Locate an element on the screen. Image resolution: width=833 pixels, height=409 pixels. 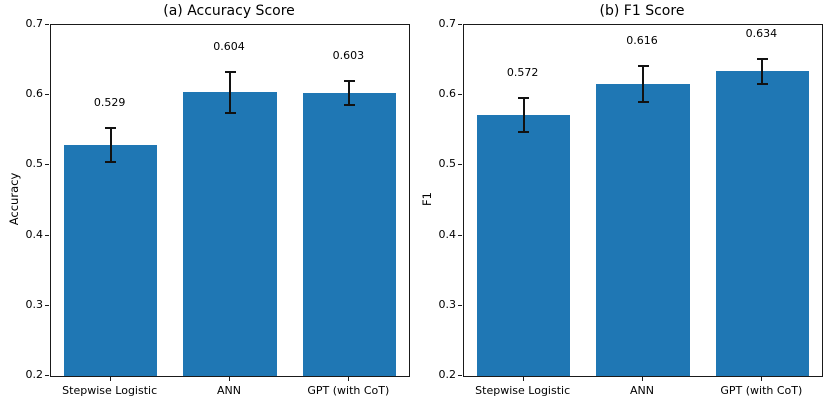
bar-value-label: 0.529 is located at coordinates (109, 103).